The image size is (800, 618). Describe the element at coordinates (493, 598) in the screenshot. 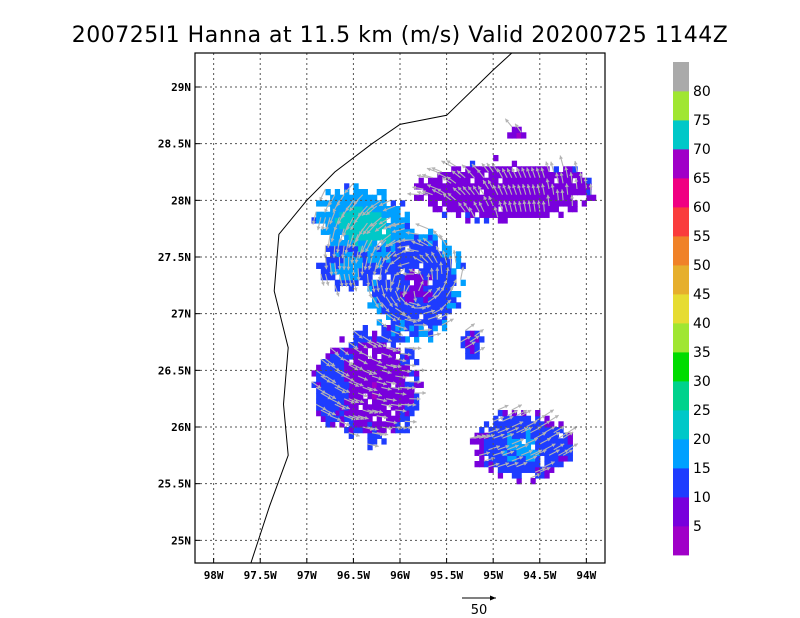

I see `reference-arrowhead-icon` at that location.